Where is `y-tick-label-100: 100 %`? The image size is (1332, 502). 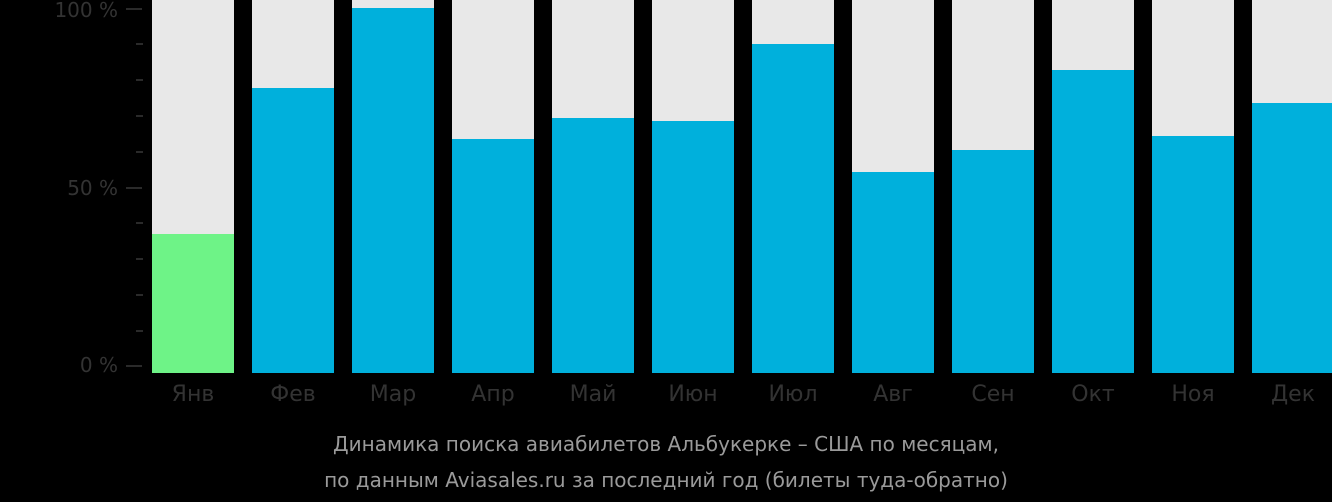 y-tick-label-100: 100 % is located at coordinates (86, 11).